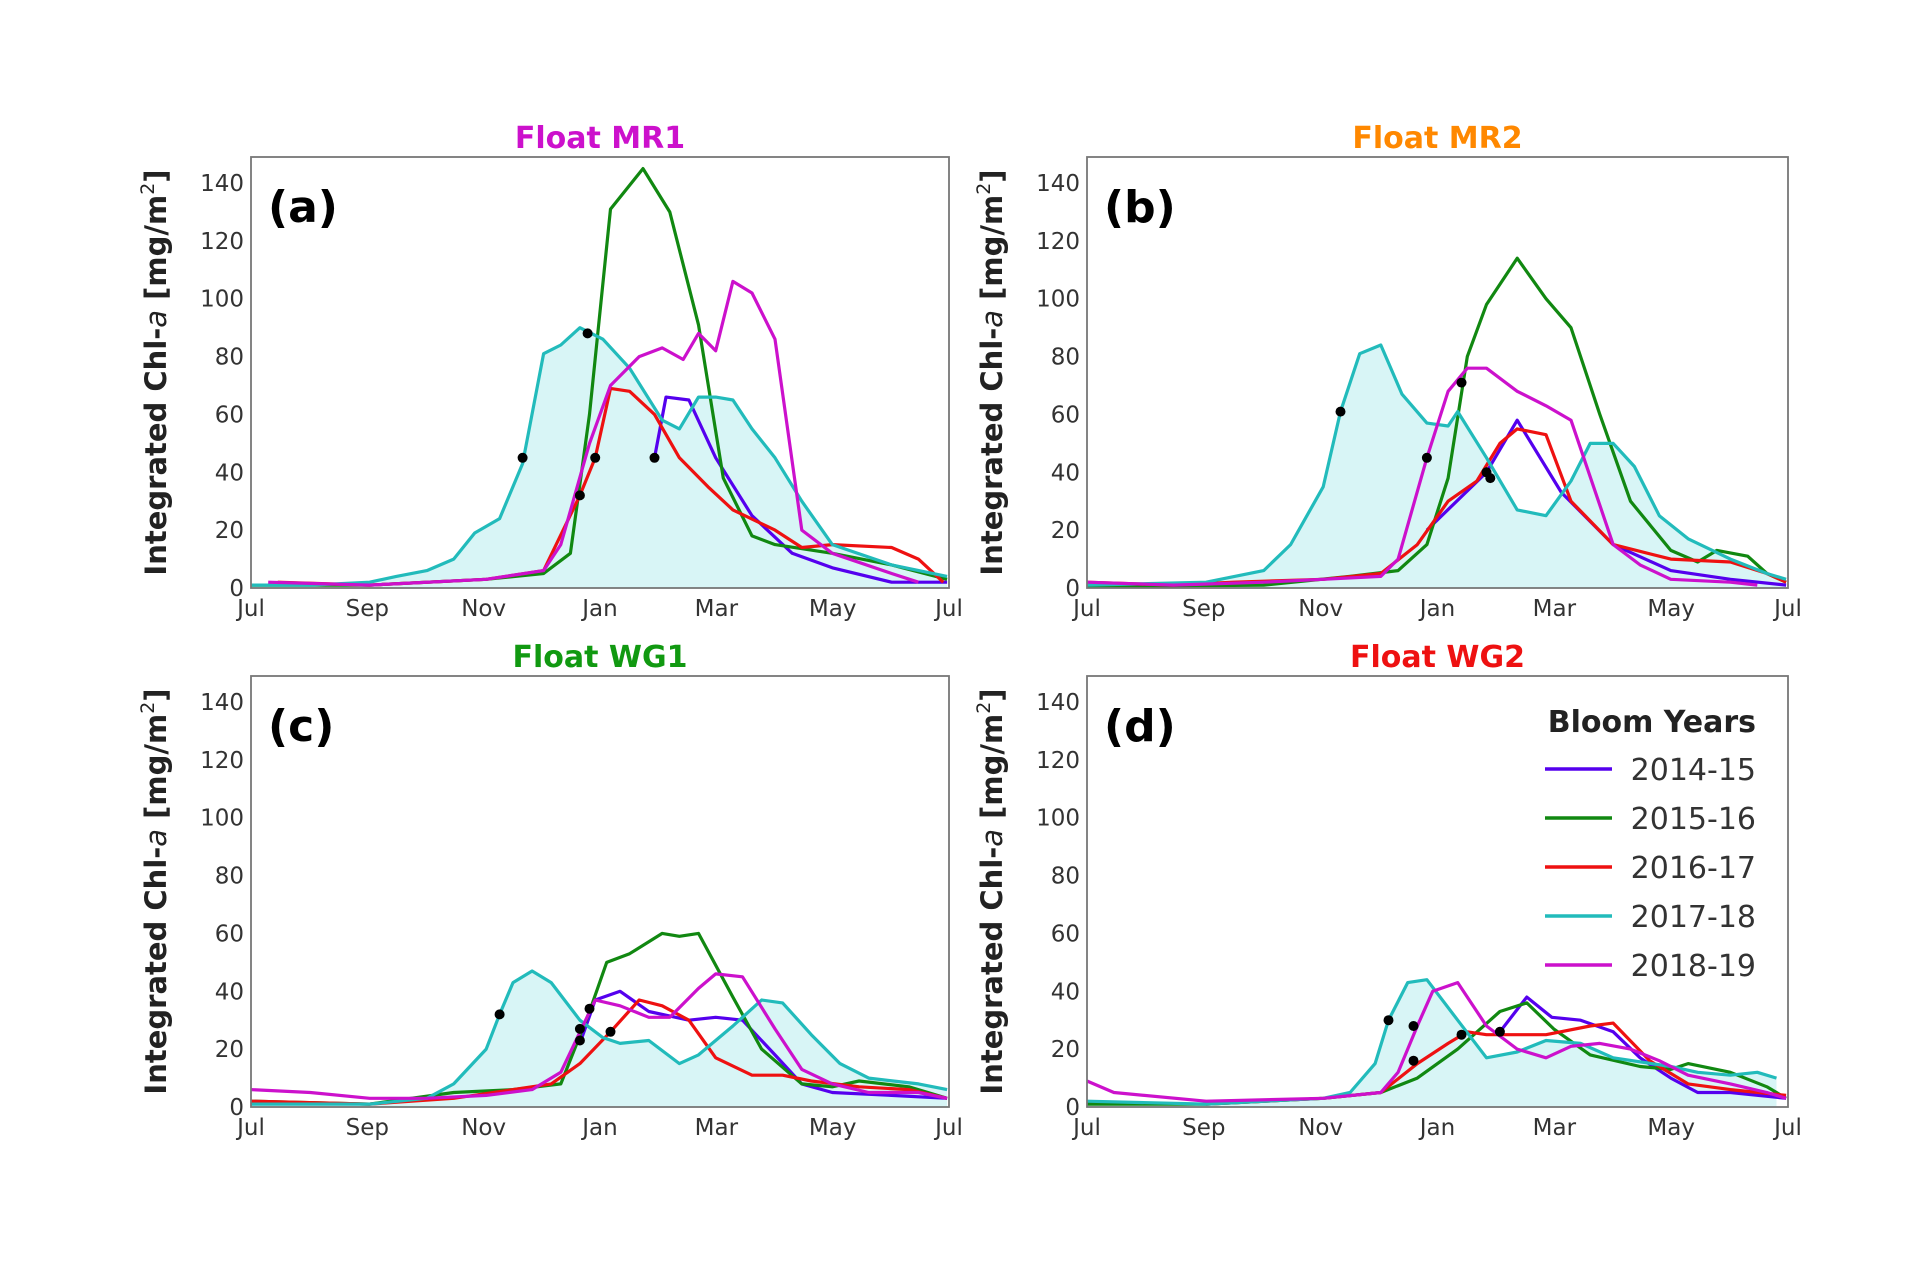 This screenshot has width=1920, height=1266. I want to click on panel-label: (b), so click(1140, 207).